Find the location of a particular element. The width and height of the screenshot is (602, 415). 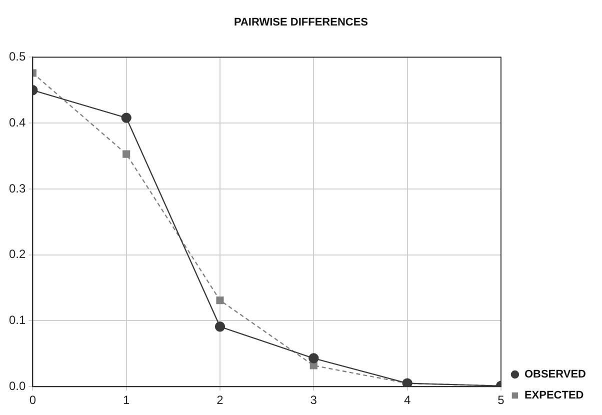

y-tick-label: 0.1 is located at coordinates (17, 320).